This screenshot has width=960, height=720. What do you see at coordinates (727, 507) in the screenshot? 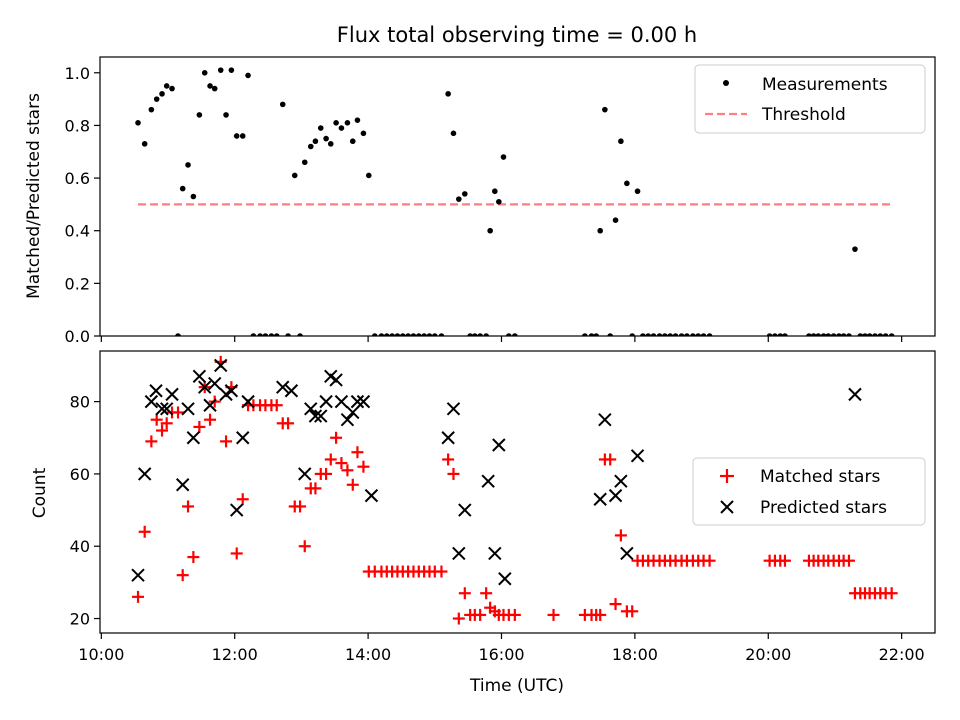
I see `legend-predicted-marker` at bounding box center [727, 507].